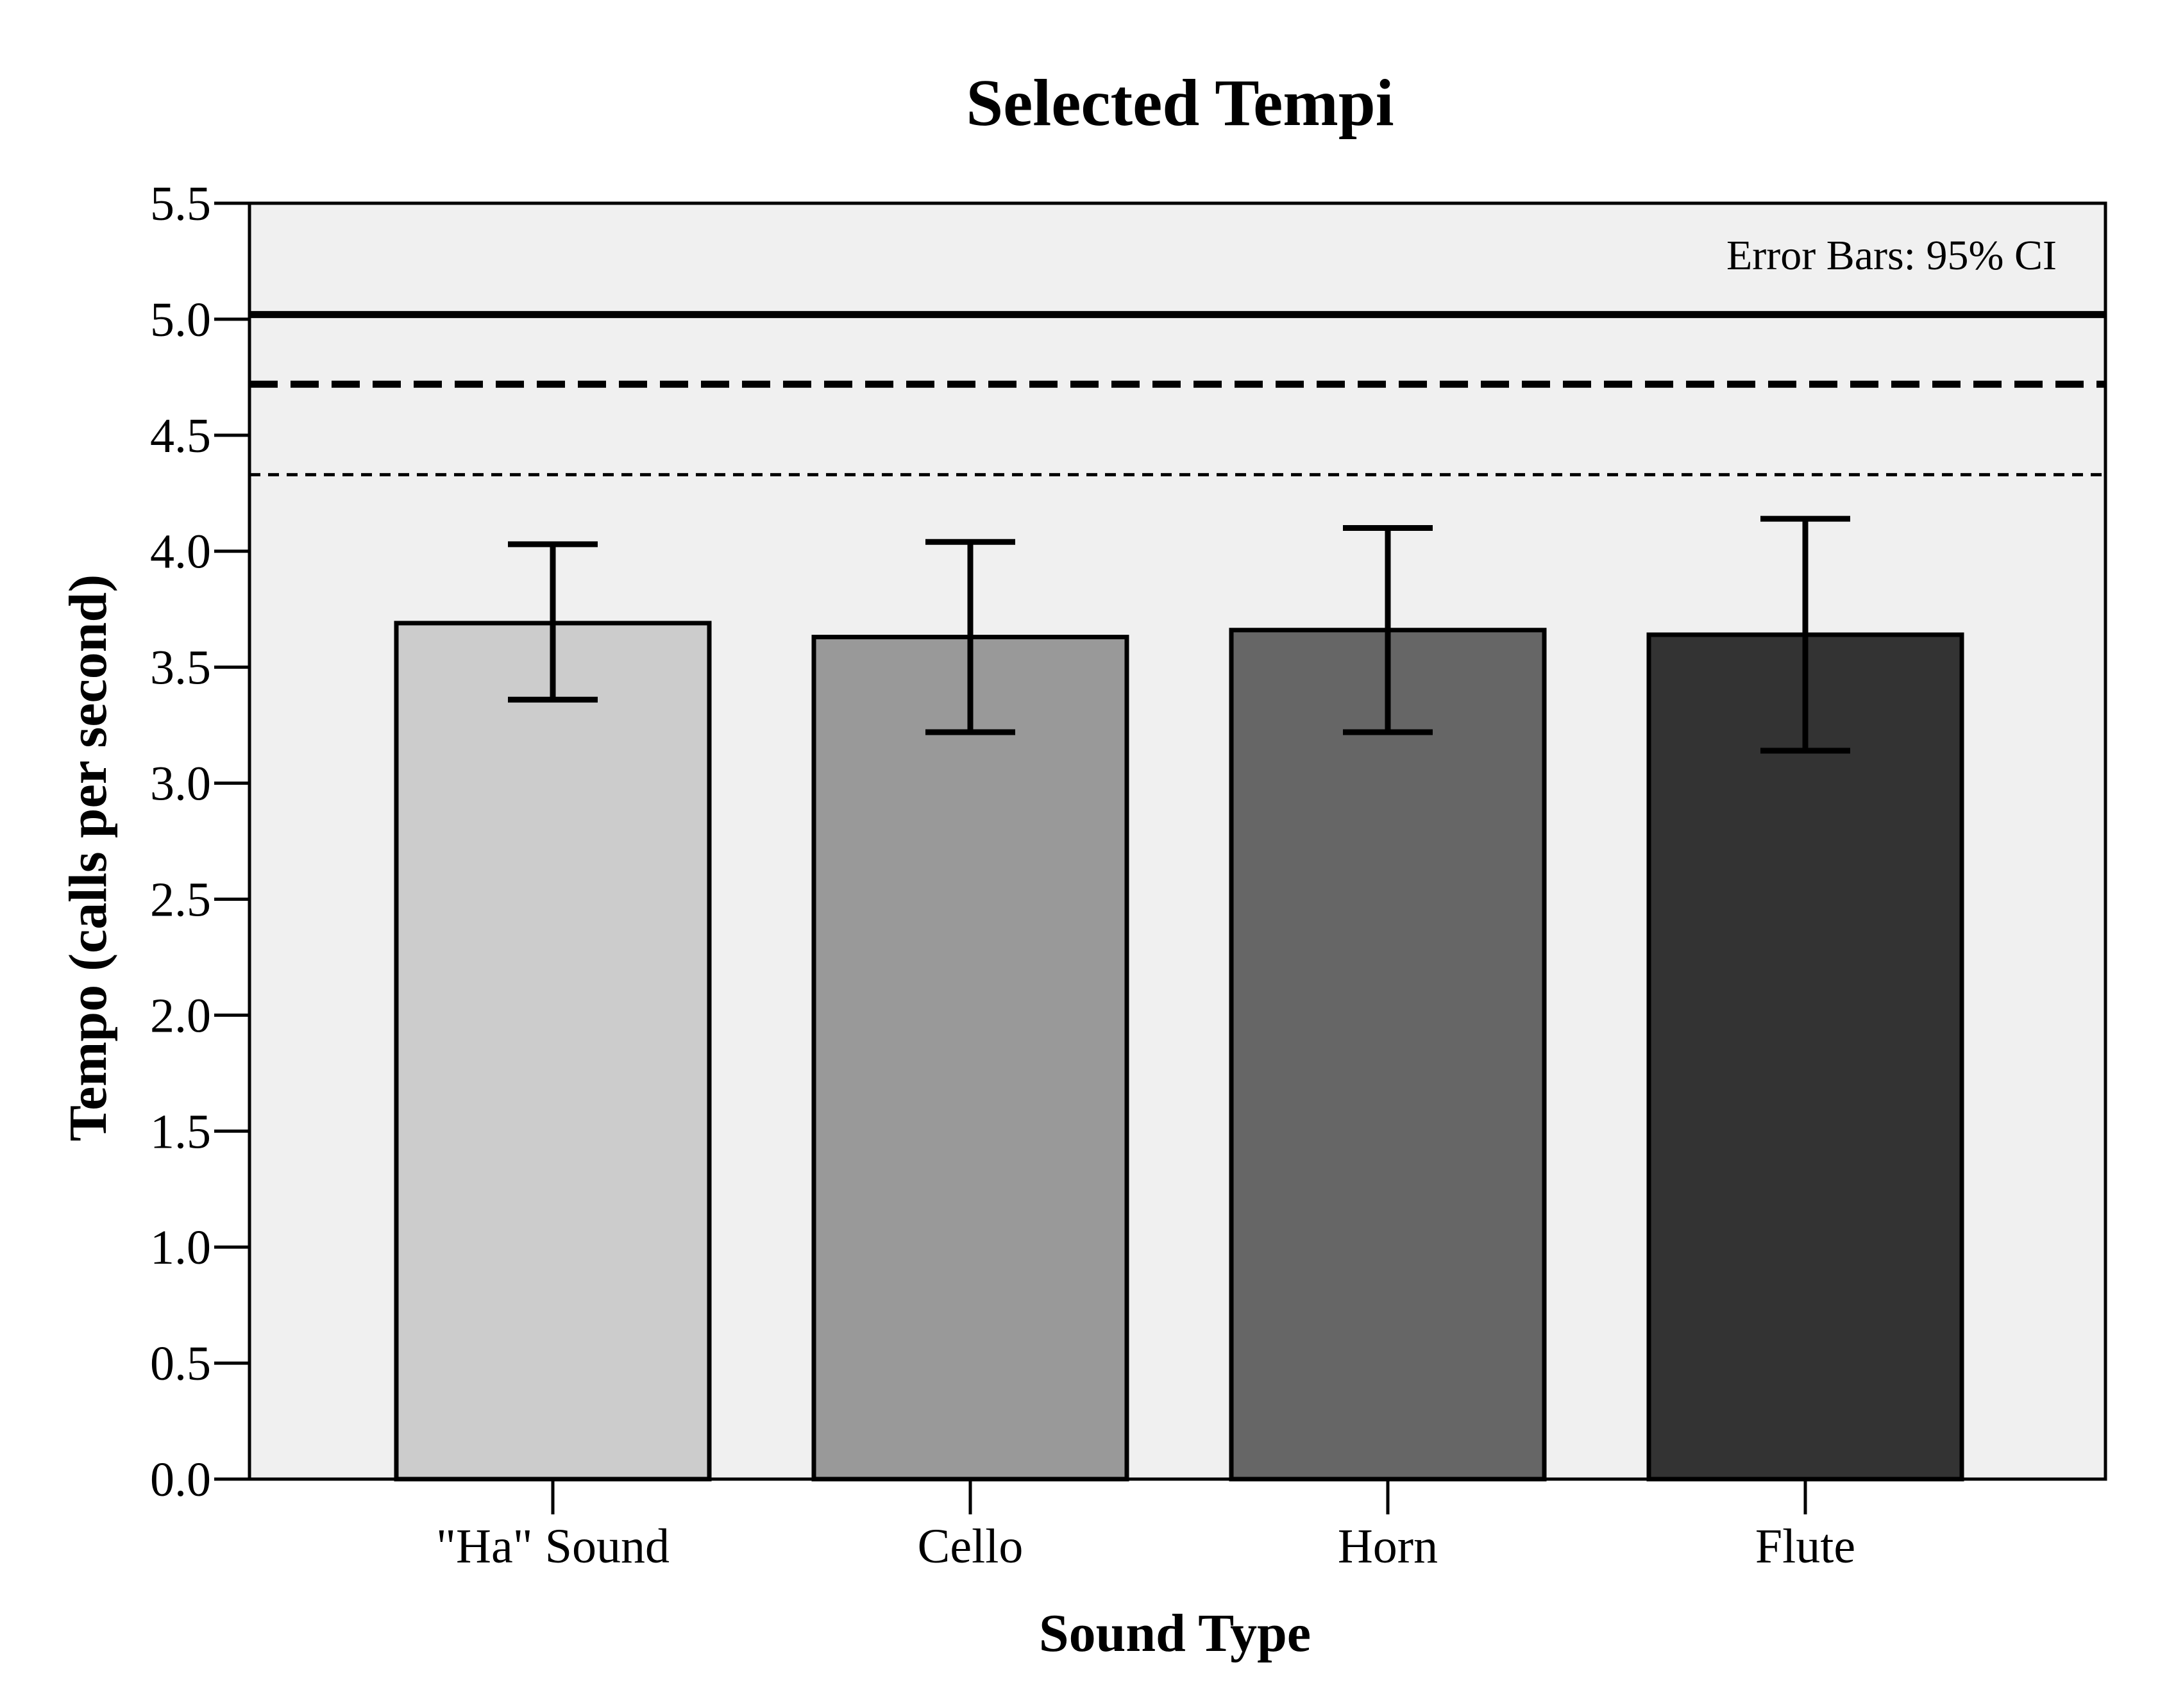 The height and width of the screenshot is (1708, 2176). I want to click on x-tick-label-4: Flute, so click(1805, 1546).